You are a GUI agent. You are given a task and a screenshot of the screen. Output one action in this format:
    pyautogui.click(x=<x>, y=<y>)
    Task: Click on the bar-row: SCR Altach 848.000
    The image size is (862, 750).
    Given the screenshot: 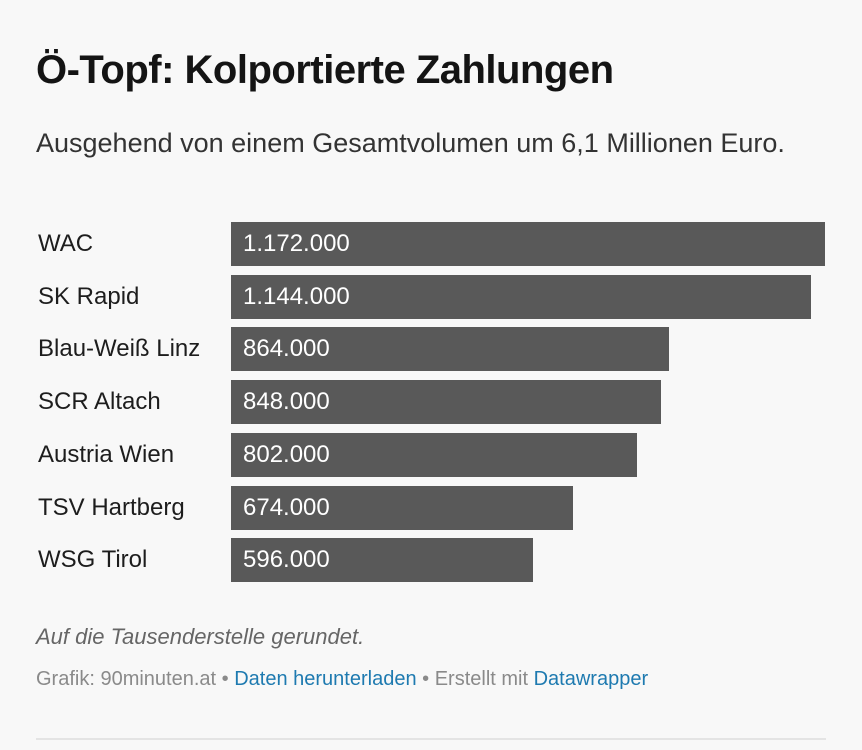 What is the action you would take?
    pyautogui.click(x=431, y=402)
    